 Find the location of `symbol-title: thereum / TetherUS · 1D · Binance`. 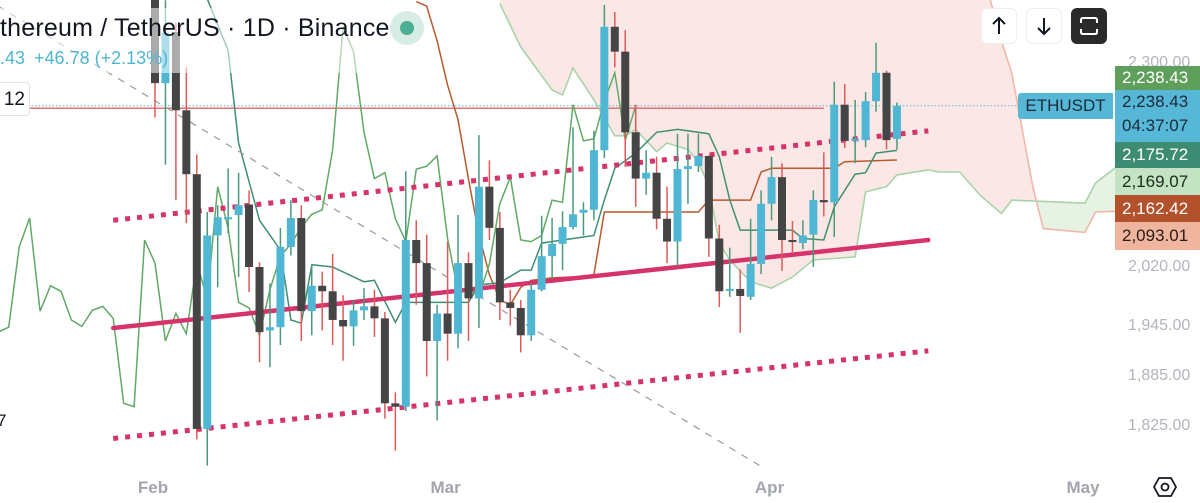

symbol-title: thereum / TetherUS · 1D · Binance is located at coordinates (195, 28).